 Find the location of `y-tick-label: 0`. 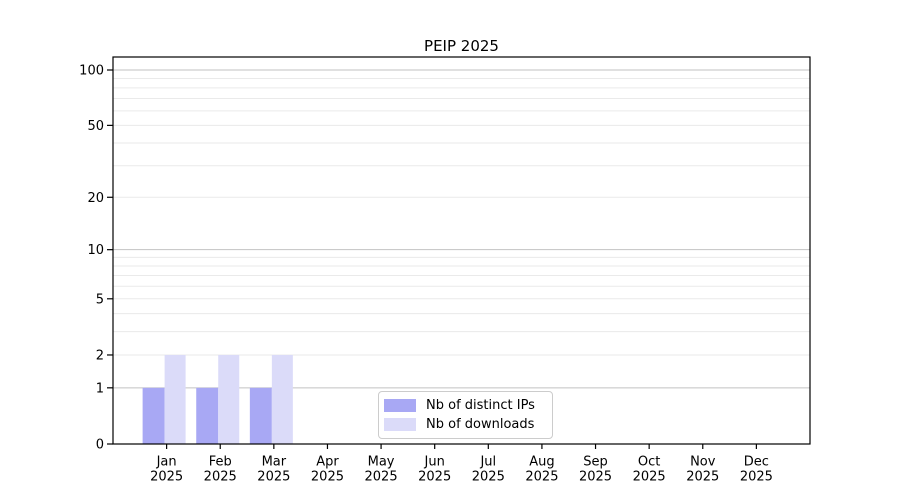

y-tick-label: 0 is located at coordinates (100, 445).